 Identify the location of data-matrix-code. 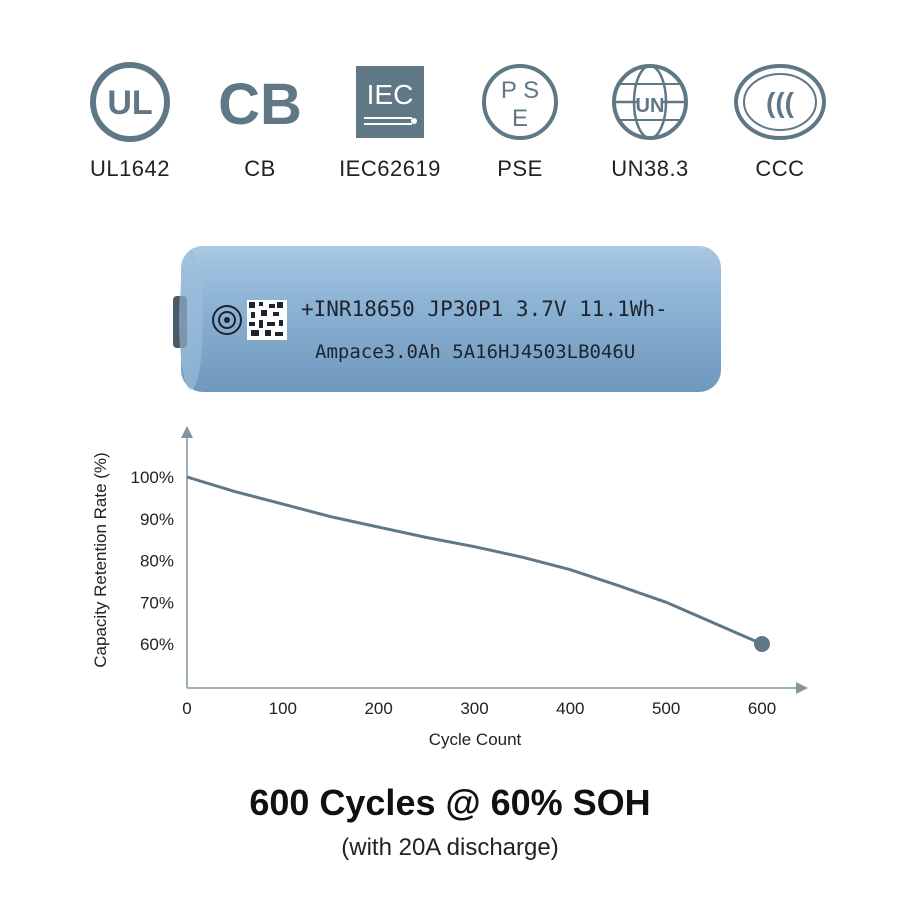
(267, 320).